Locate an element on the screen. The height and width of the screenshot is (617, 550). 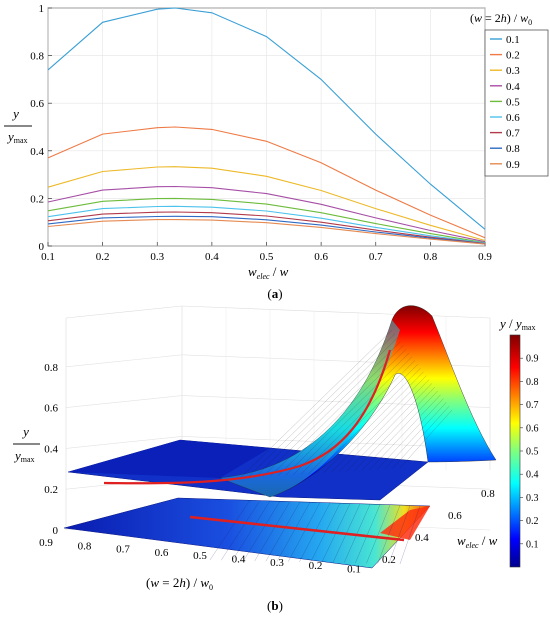
svg-text: welec / w is located at coordinates (268, 272).